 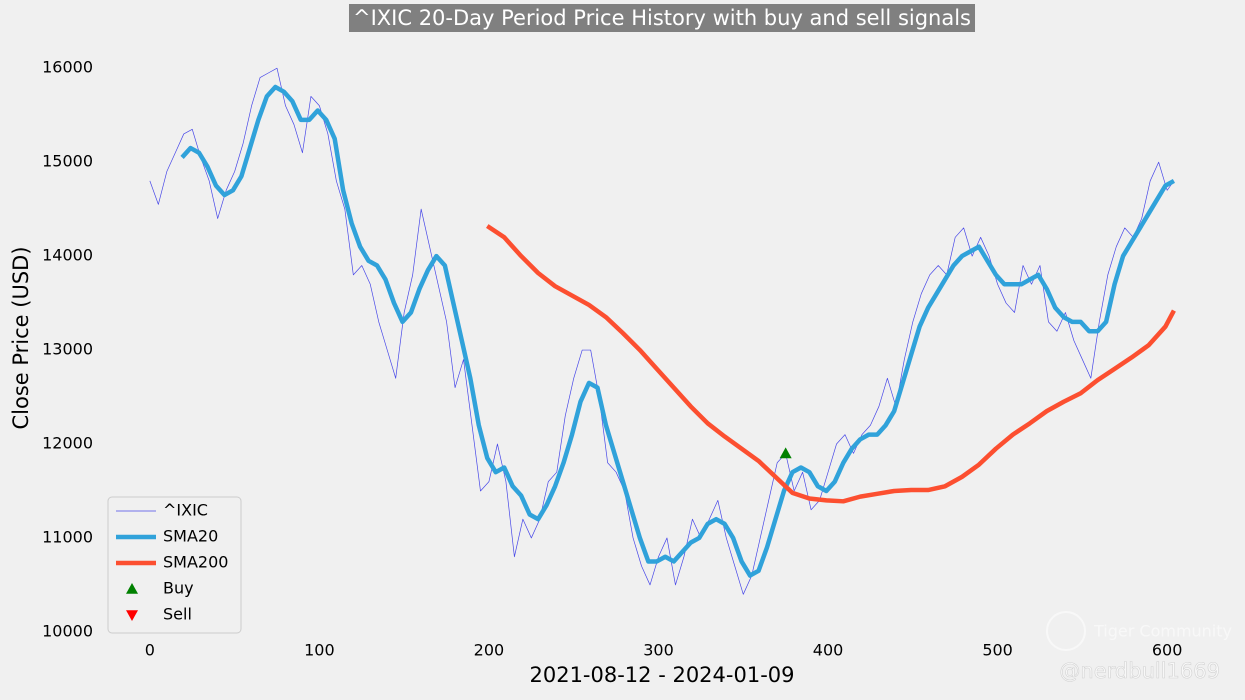 I want to click on x-tick-label: 0, so click(x=150, y=650).